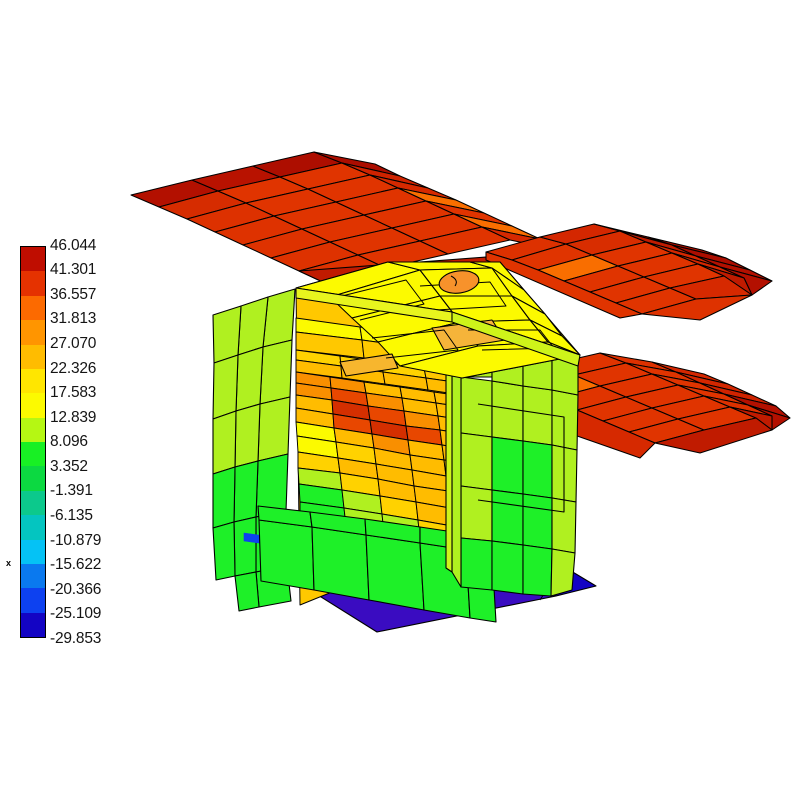  Describe the element at coordinates (415, 344) in the screenshot. I see `deck-panel-outline` at that location.